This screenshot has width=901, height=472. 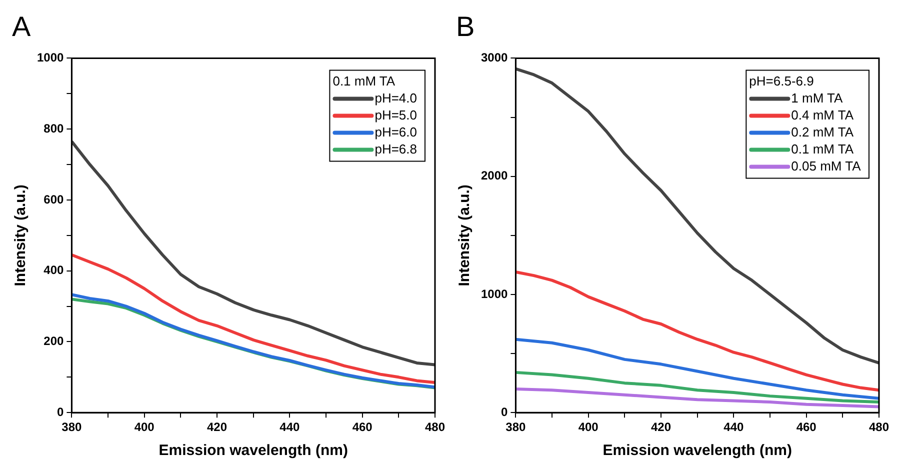 I want to click on y-tick-label: 800, so click(x=54, y=128).